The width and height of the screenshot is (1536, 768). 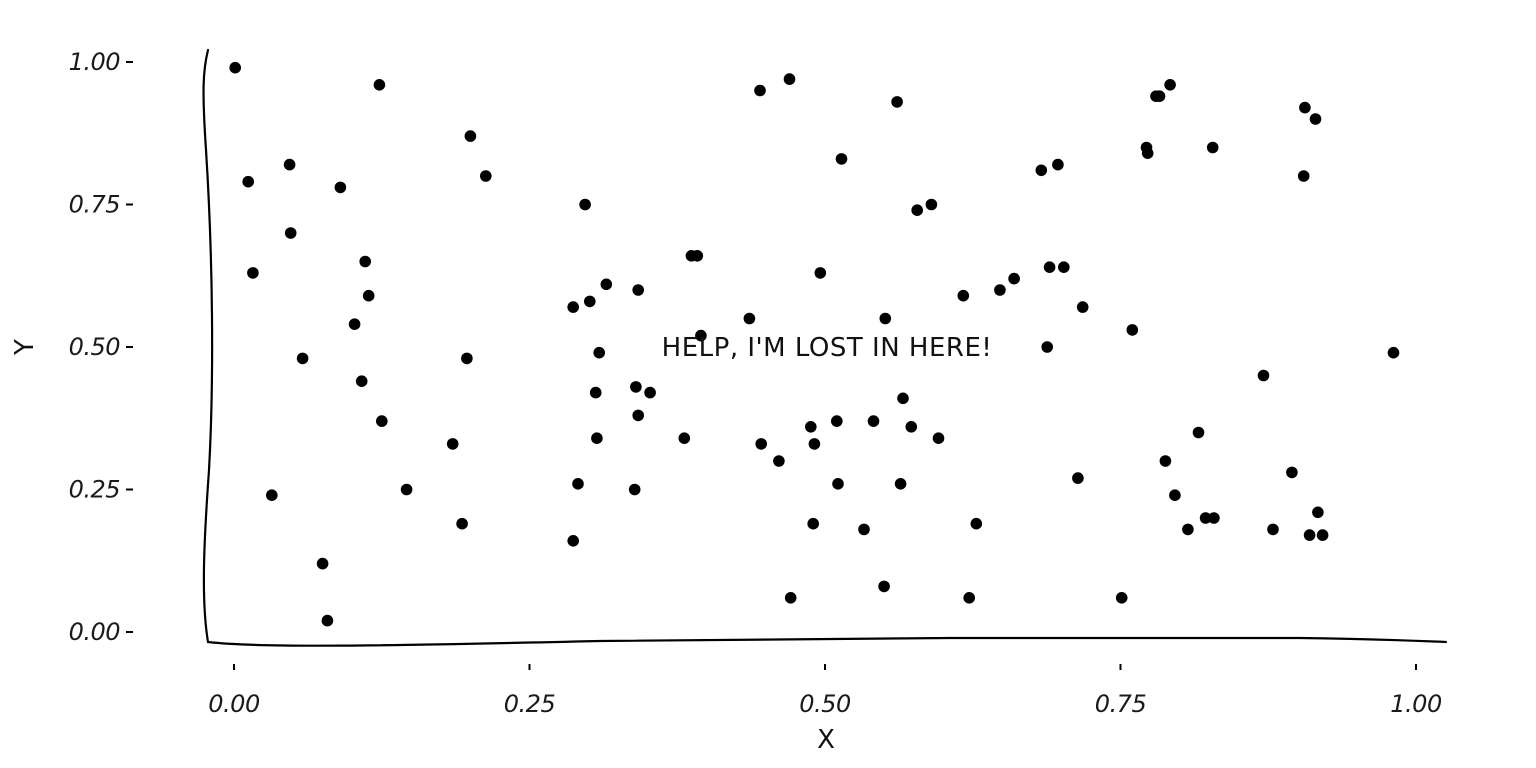 I want to click on y-tick-label-3: 0.50, so click(x=95, y=347).